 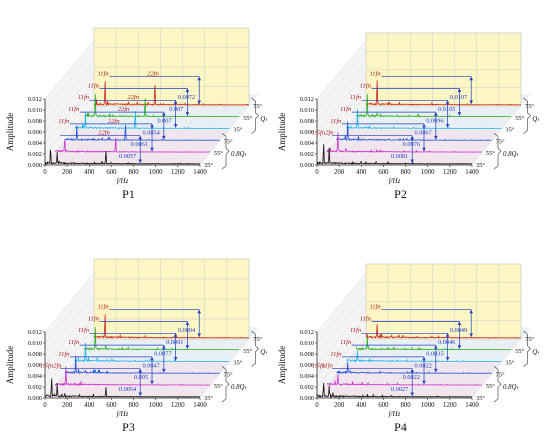 I want to click on x-tick-label: 800, so click(x=133, y=172).